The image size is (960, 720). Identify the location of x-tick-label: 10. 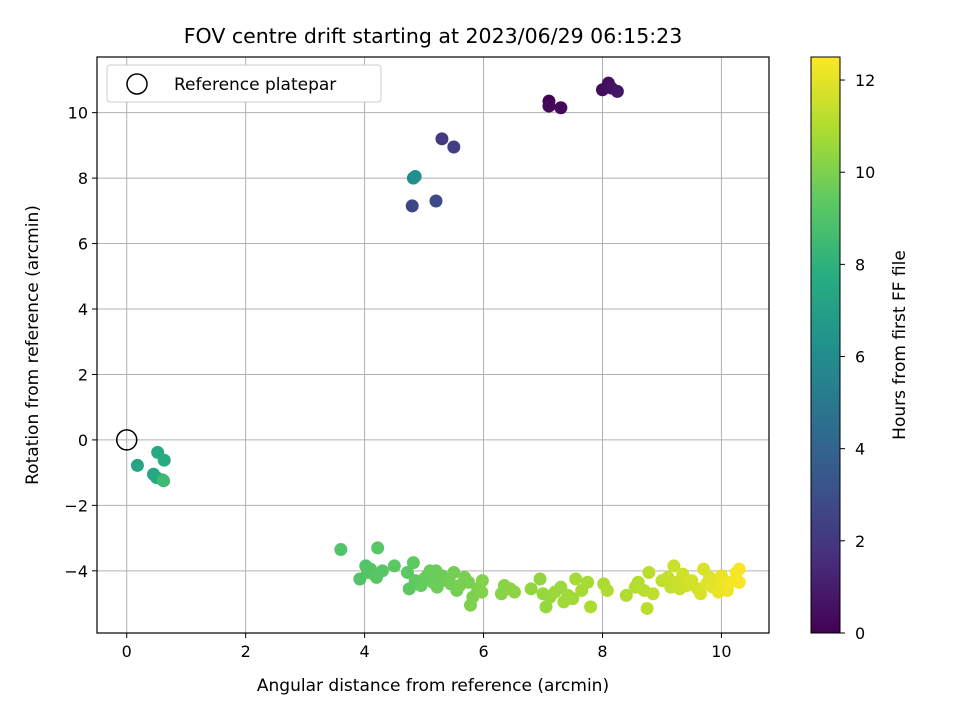
(721, 651).